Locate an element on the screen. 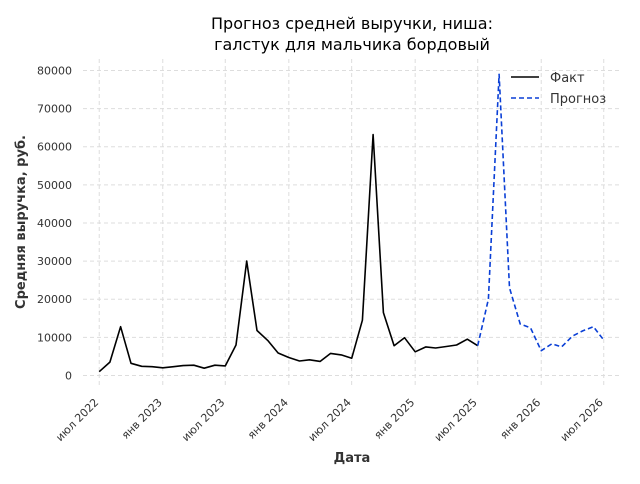 This screenshot has height=484, width=640. x-tick-label: июл 2022 is located at coordinates (77, 420).